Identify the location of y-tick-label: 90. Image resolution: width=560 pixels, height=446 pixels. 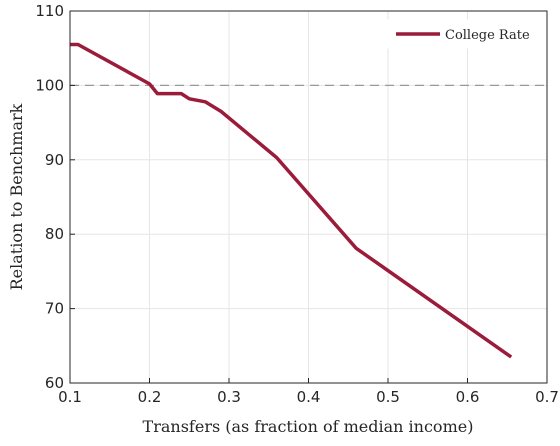
(54, 160).